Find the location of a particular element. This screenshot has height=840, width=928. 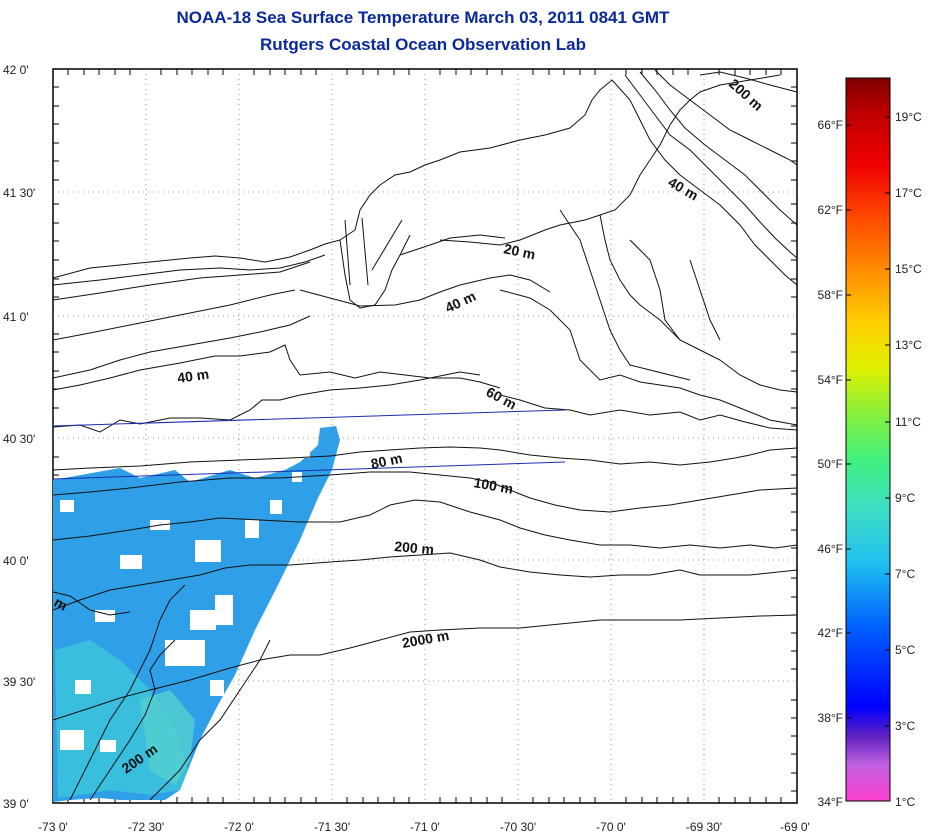

celsius-label: 13°C is located at coordinates (908, 345).